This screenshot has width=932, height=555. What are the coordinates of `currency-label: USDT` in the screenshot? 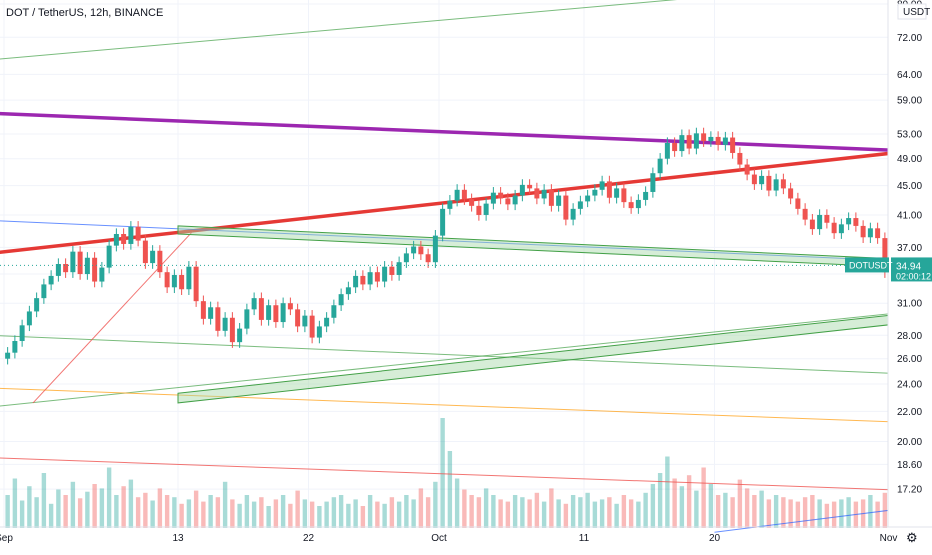 It's located at (916, 12).